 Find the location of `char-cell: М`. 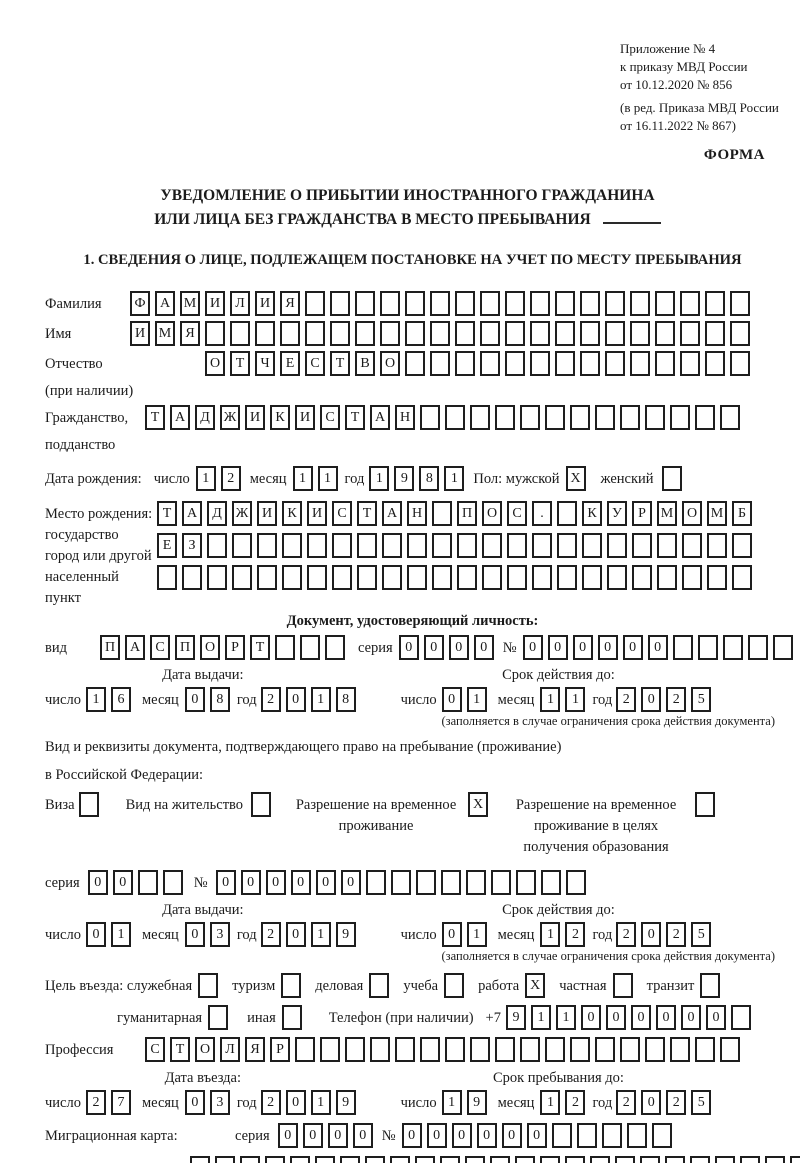

char-cell: М is located at coordinates (165, 333).